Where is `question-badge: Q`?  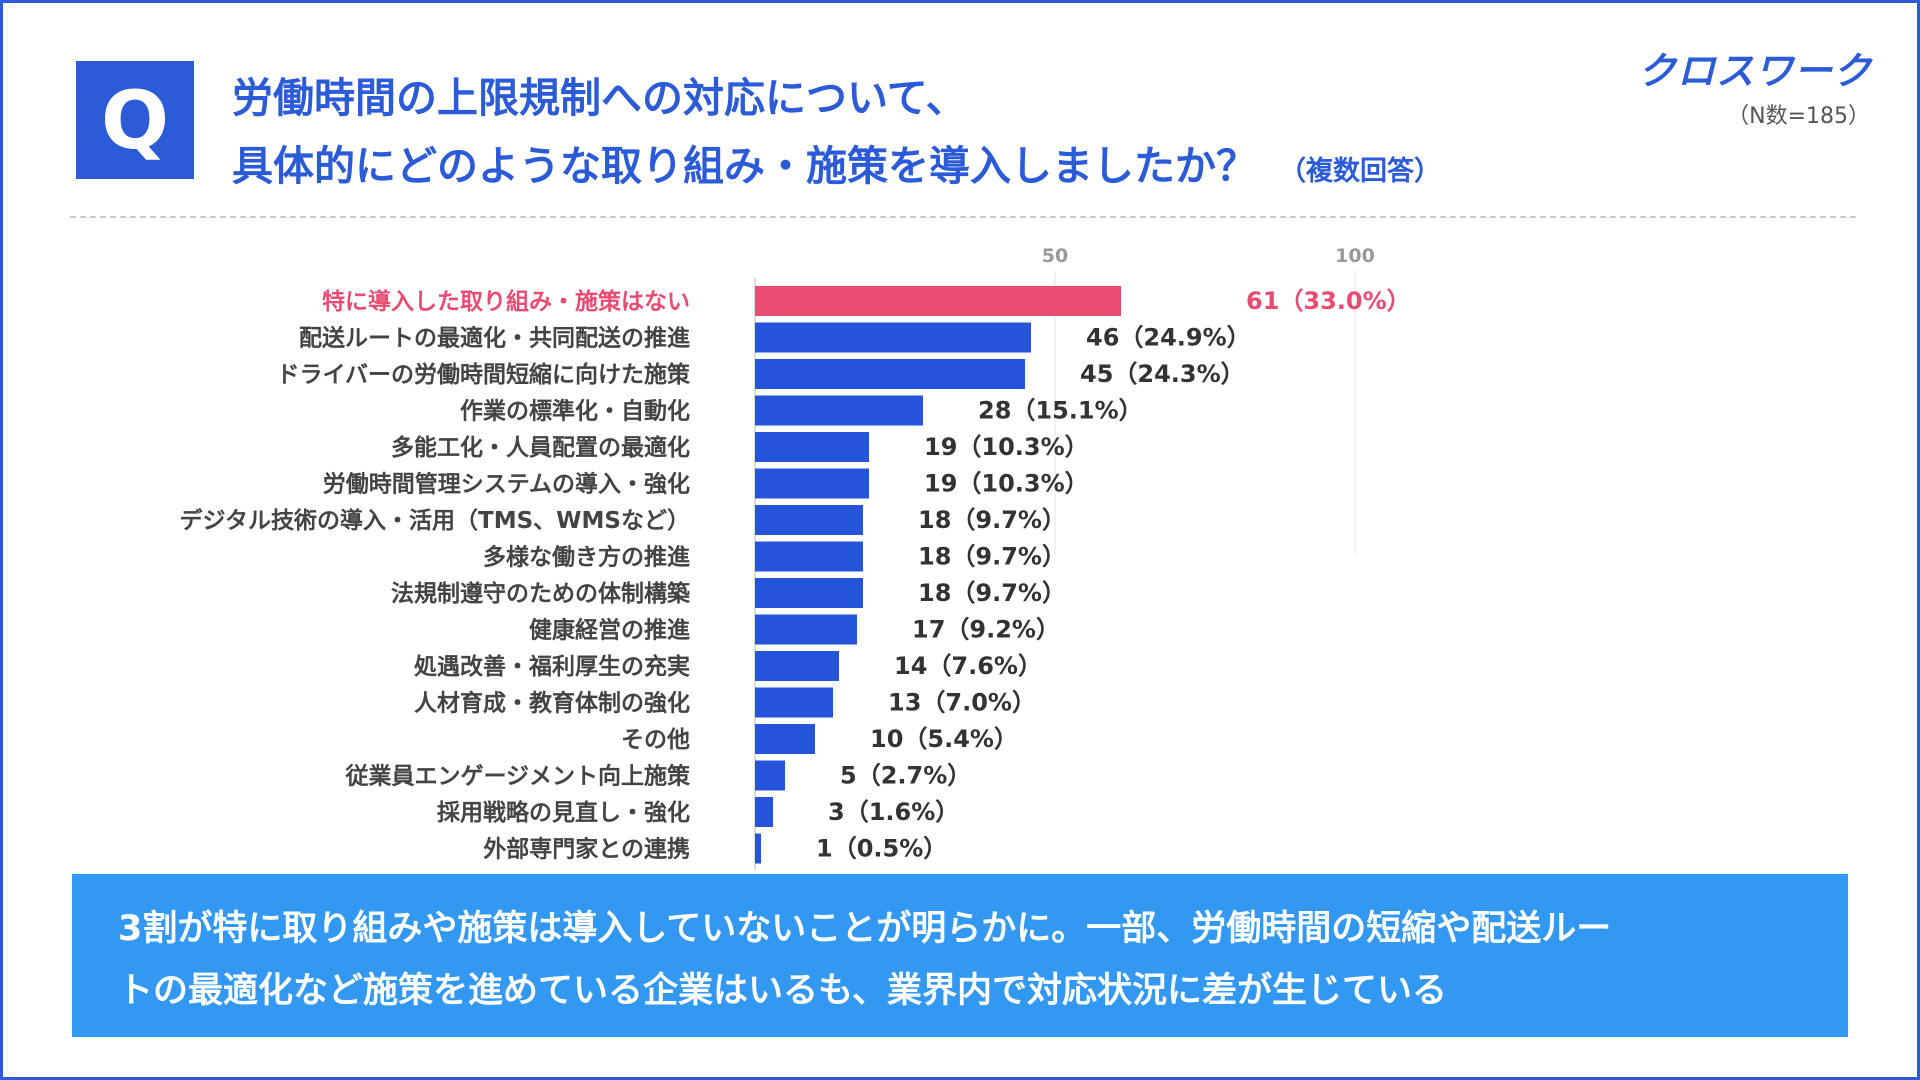
question-badge: Q is located at coordinates (135, 120).